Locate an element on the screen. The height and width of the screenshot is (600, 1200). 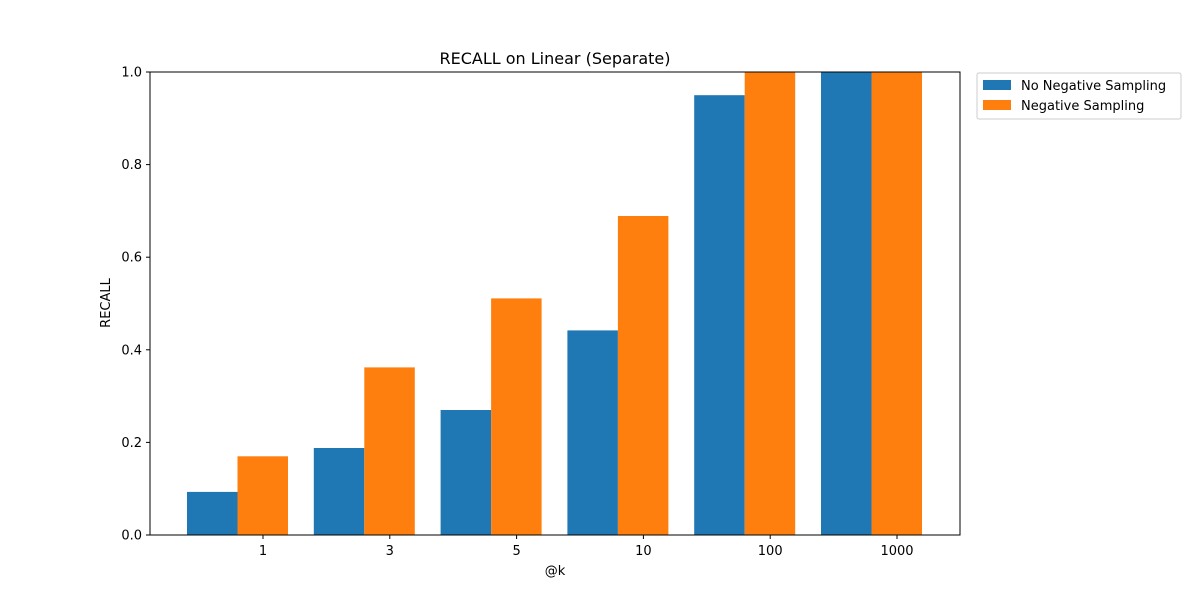
x-tick-label: 5 is located at coordinates (516, 551).